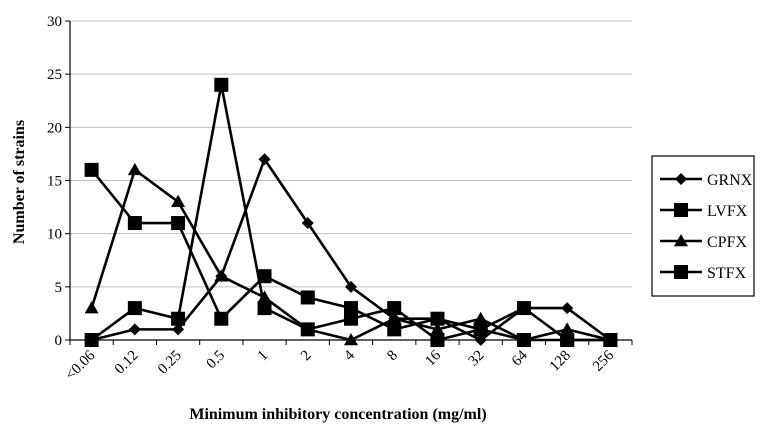  Describe the element at coordinates (681, 179) in the screenshot. I see `legend-marker-grnx` at that location.